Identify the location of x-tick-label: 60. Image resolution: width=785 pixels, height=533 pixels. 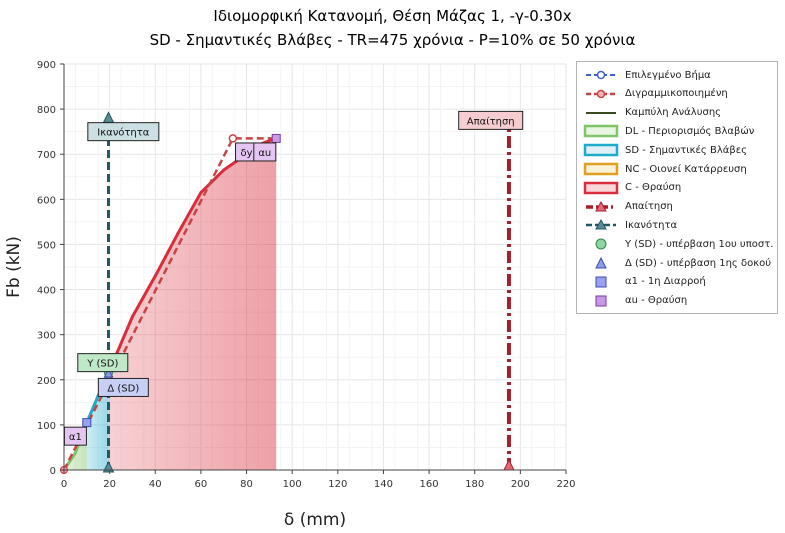
(201, 484).